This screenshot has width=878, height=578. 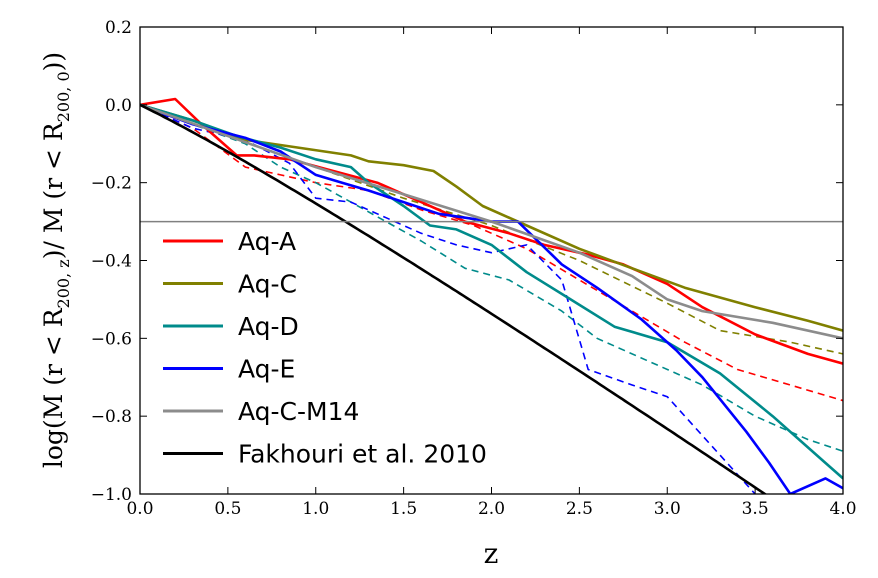 What do you see at coordinates (267, 241) in the screenshot?
I see `legend-label-aq-a: Aq-A` at bounding box center [267, 241].